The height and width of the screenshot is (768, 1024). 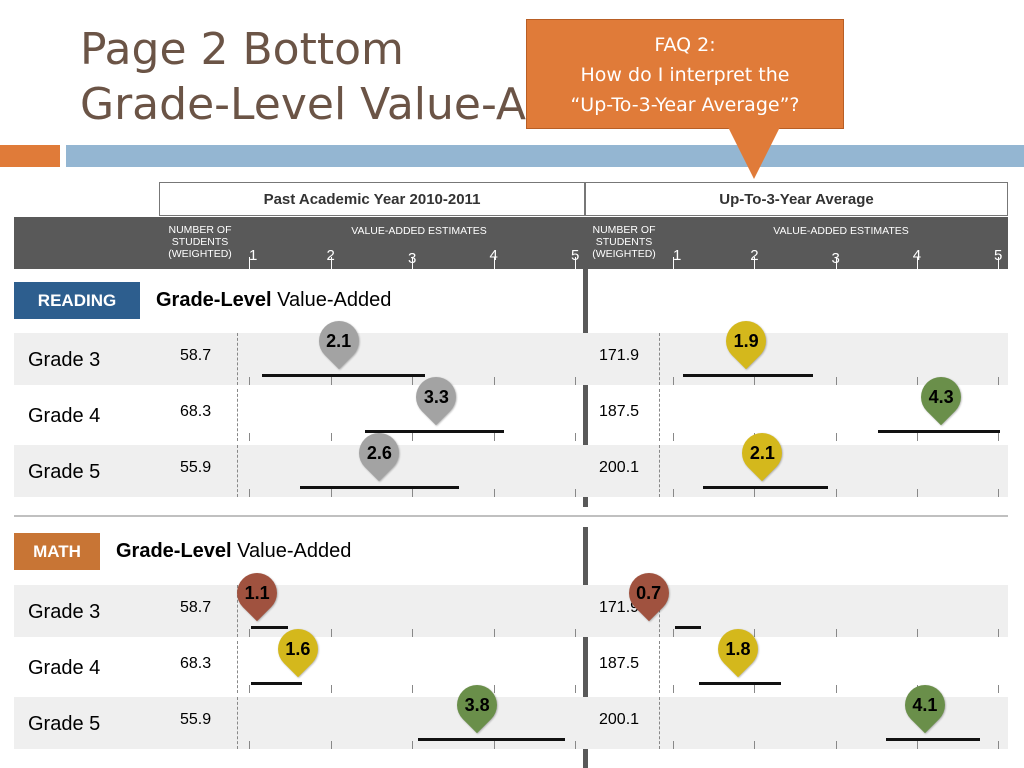 I want to click on estimate-value-past: 2.6, so click(x=379, y=453).